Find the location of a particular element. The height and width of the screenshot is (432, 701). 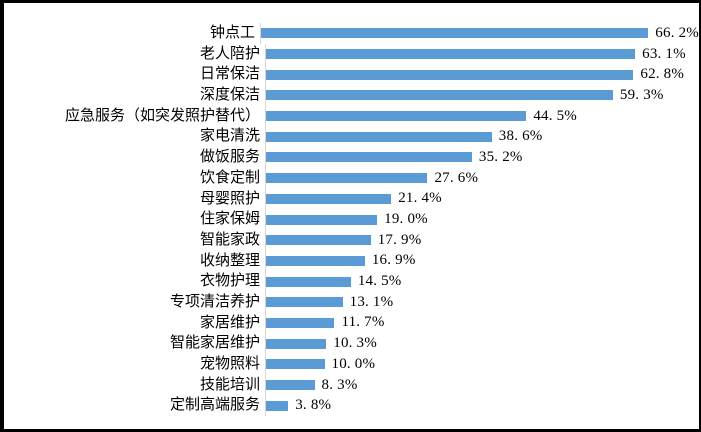

chart-row: 住家保姆 19. 0% is located at coordinates (351, 219).